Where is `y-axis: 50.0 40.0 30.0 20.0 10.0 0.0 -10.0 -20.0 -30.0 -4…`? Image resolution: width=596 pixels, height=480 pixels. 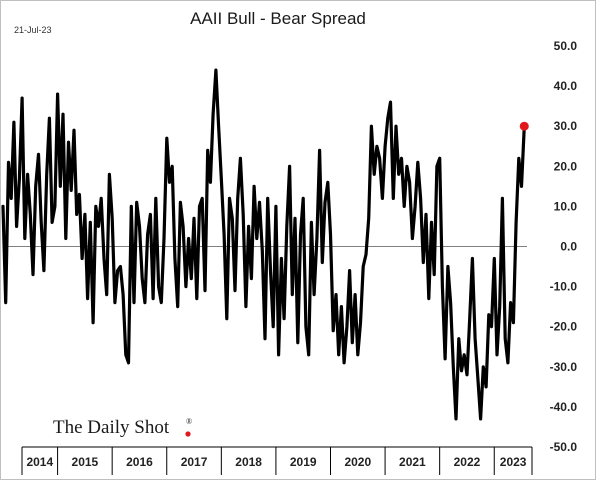 y-axis: 50.0 40.0 30.0 20.0 10.0 0.0 -10.0 -20.0 -30.0 -4… is located at coordinates (564, 246).